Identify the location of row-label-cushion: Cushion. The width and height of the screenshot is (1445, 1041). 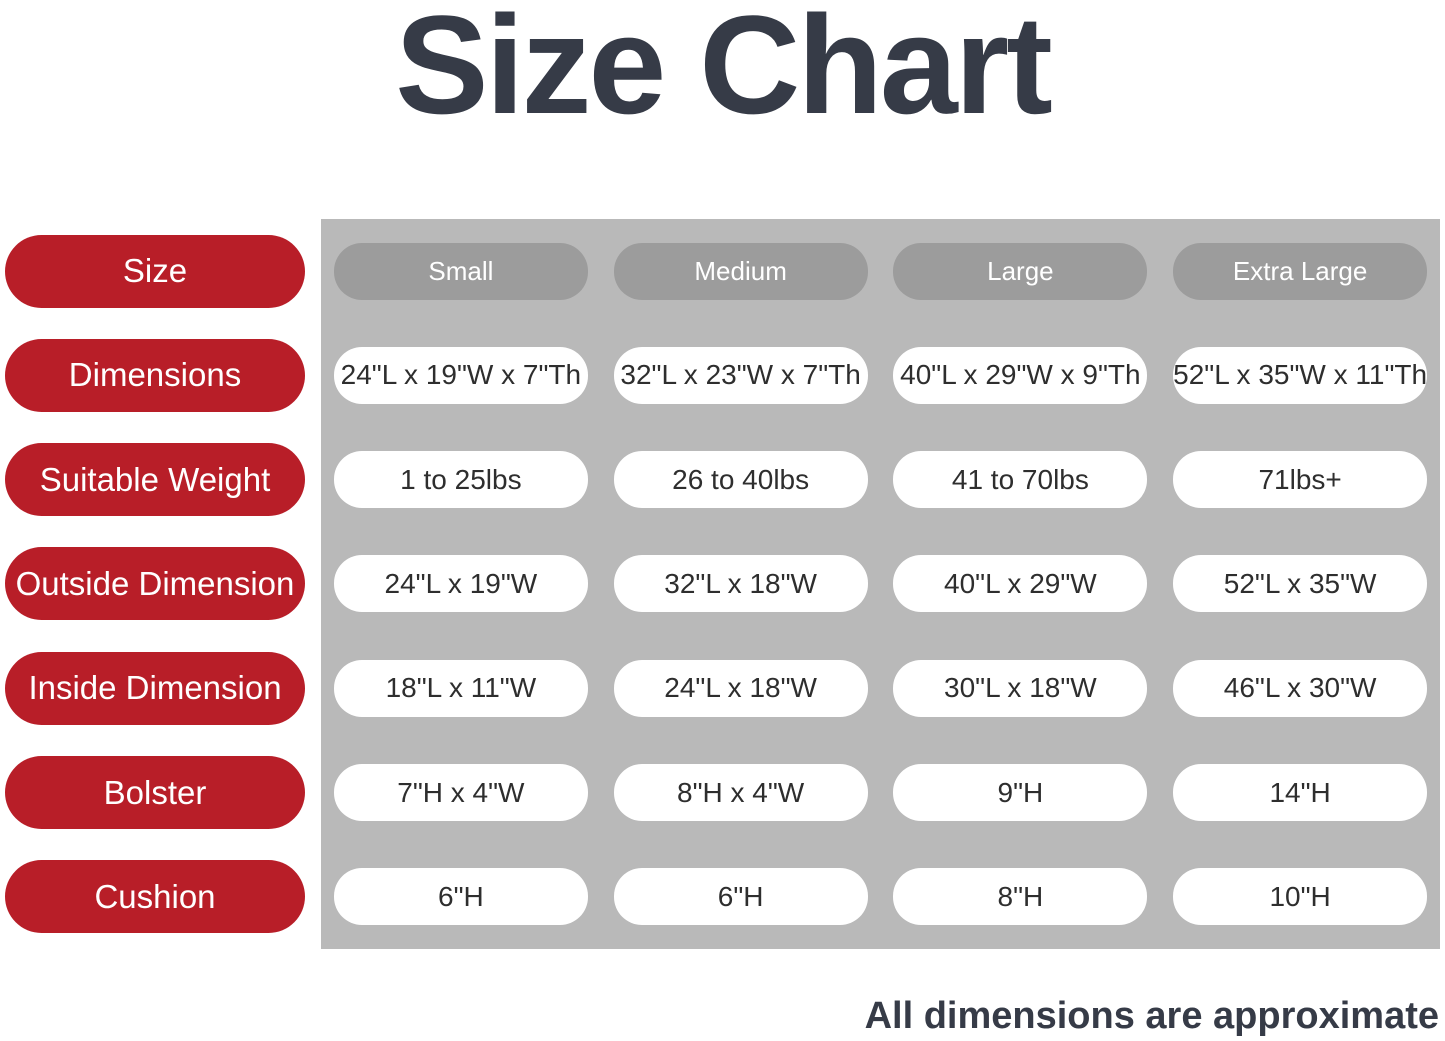
(155, 897).